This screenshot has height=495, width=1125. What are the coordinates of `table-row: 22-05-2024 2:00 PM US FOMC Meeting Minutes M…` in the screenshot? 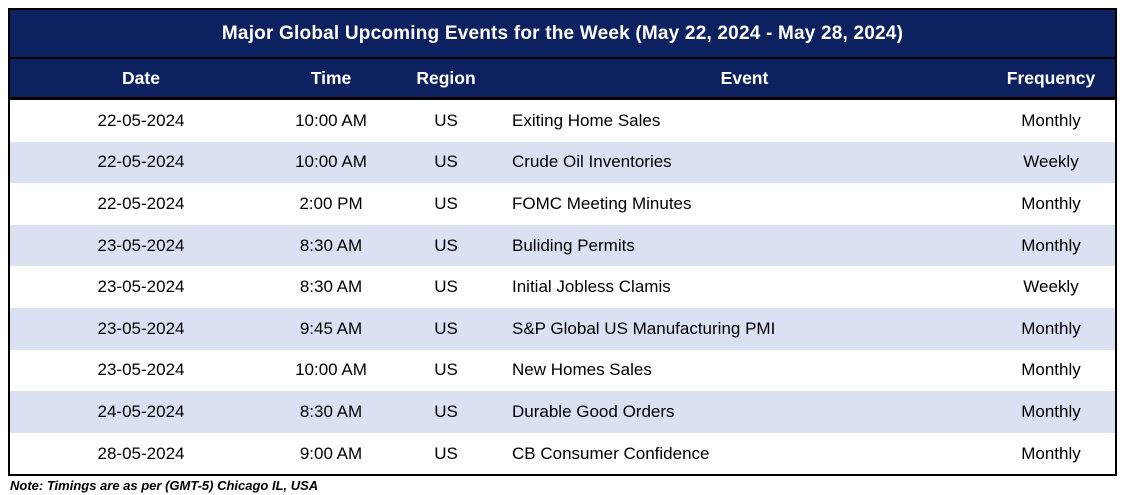 It's located at (562, 204).